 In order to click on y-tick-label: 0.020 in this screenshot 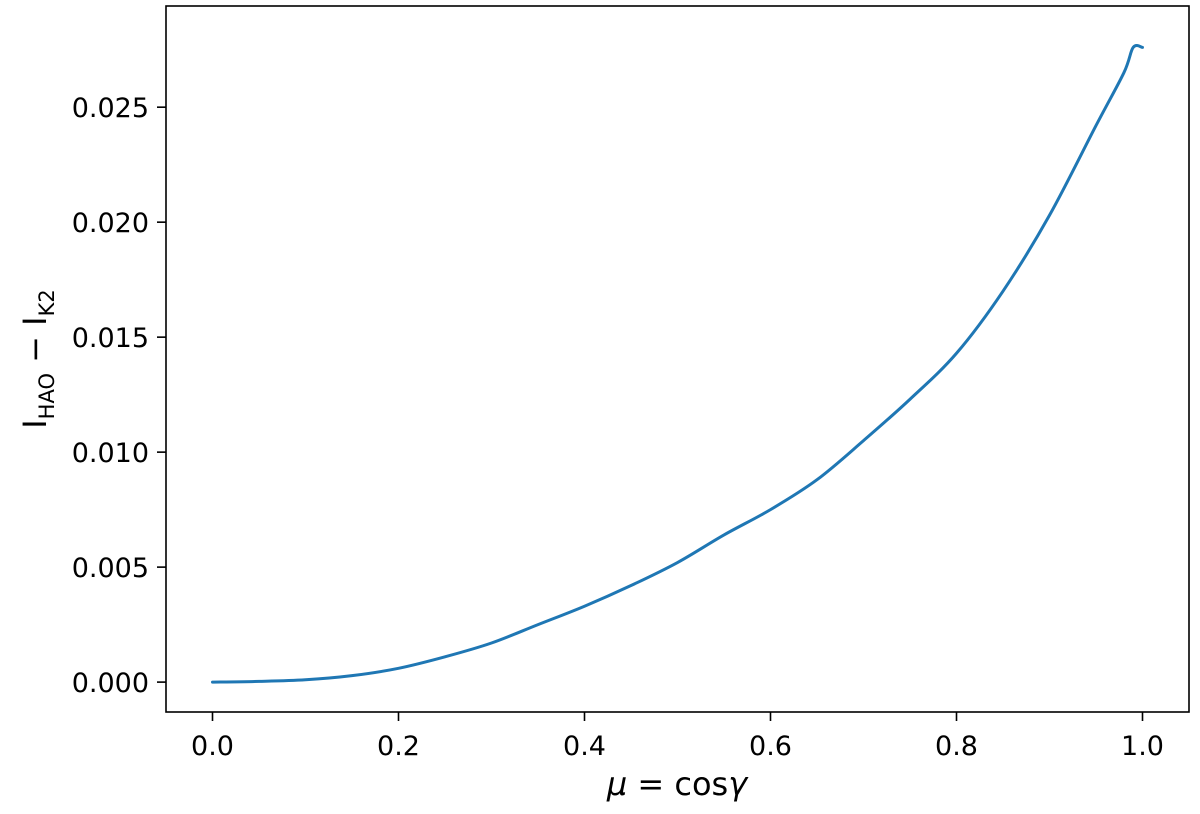, I will do `click(110, 223)`.